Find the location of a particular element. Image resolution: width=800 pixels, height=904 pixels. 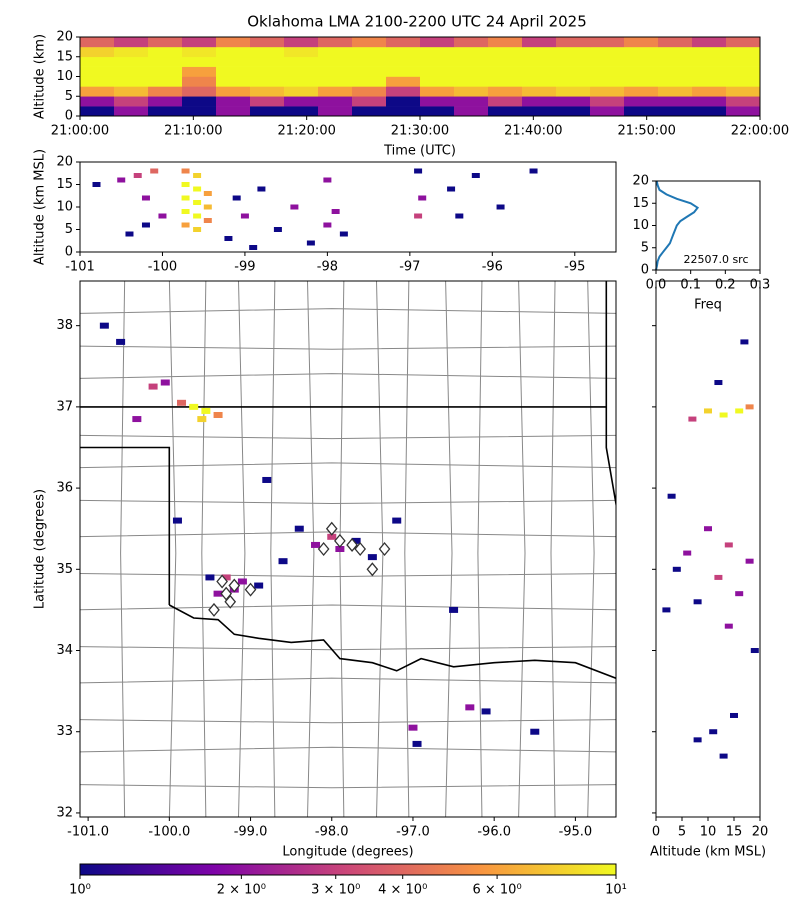

y-tick-label: 15 is located at coordinates (64, 56).